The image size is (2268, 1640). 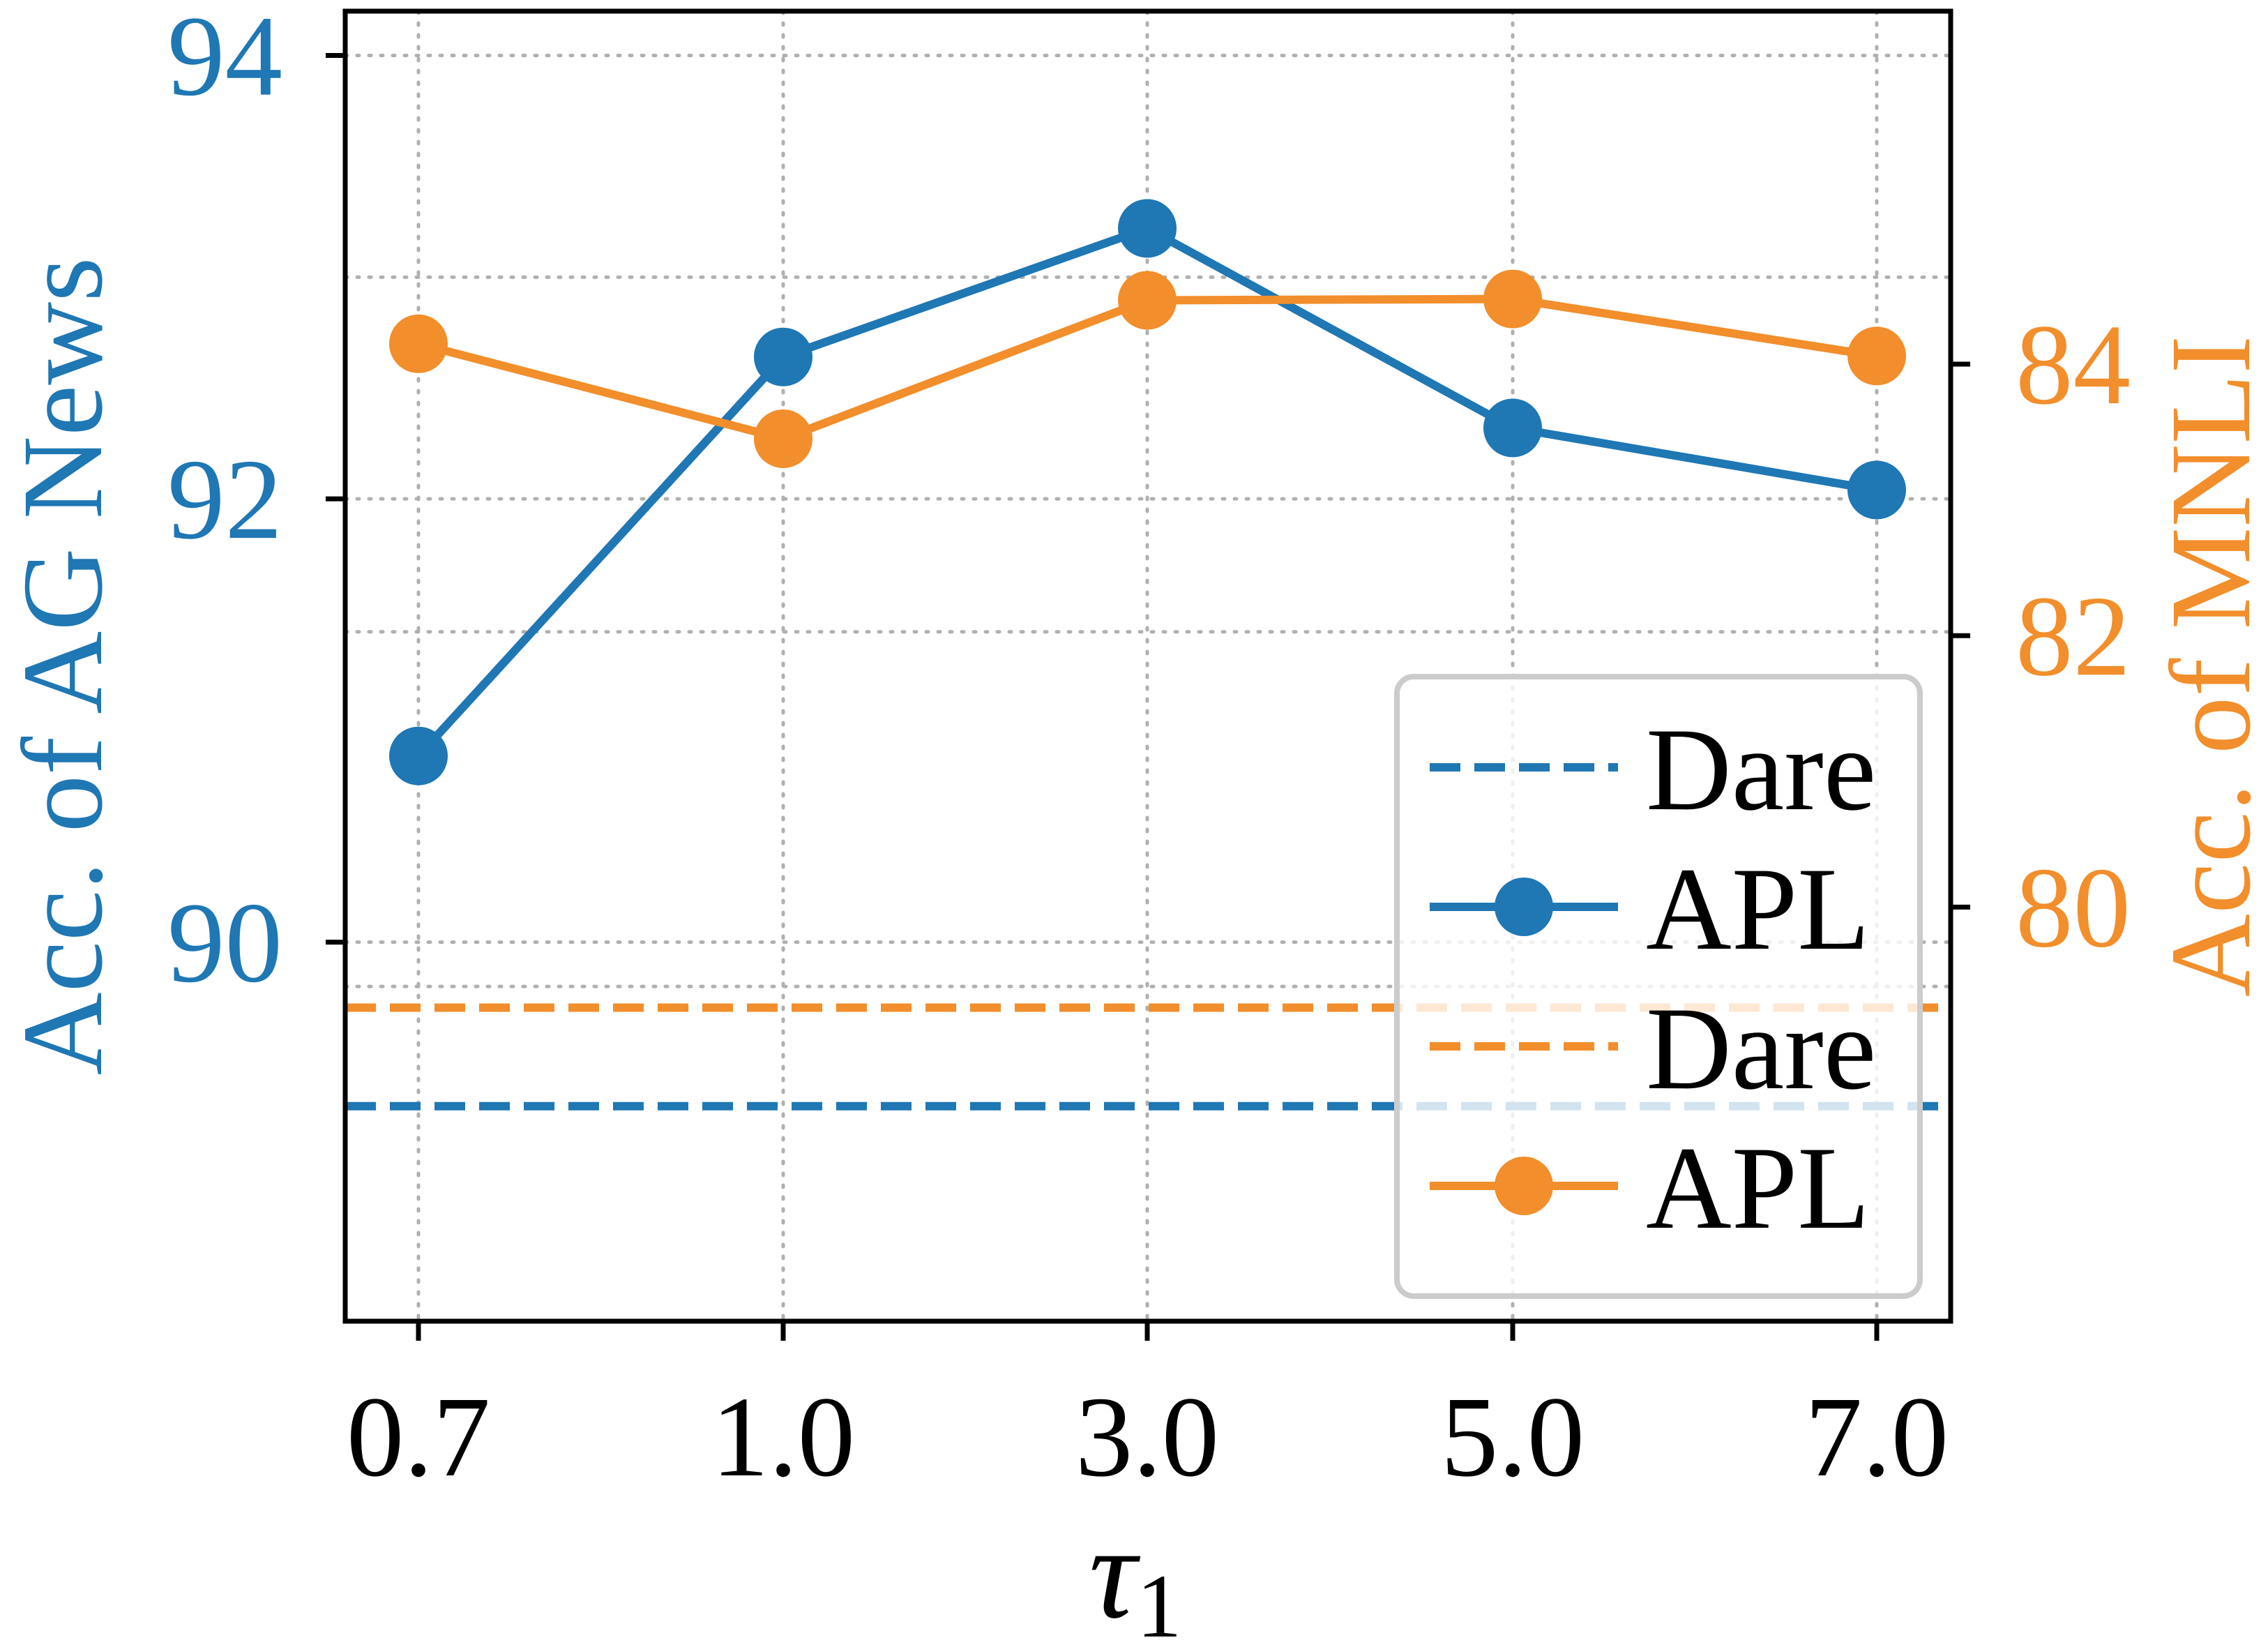 I want to click on x-tick-label-2: 3.0, so click(x=1147, y=1436).